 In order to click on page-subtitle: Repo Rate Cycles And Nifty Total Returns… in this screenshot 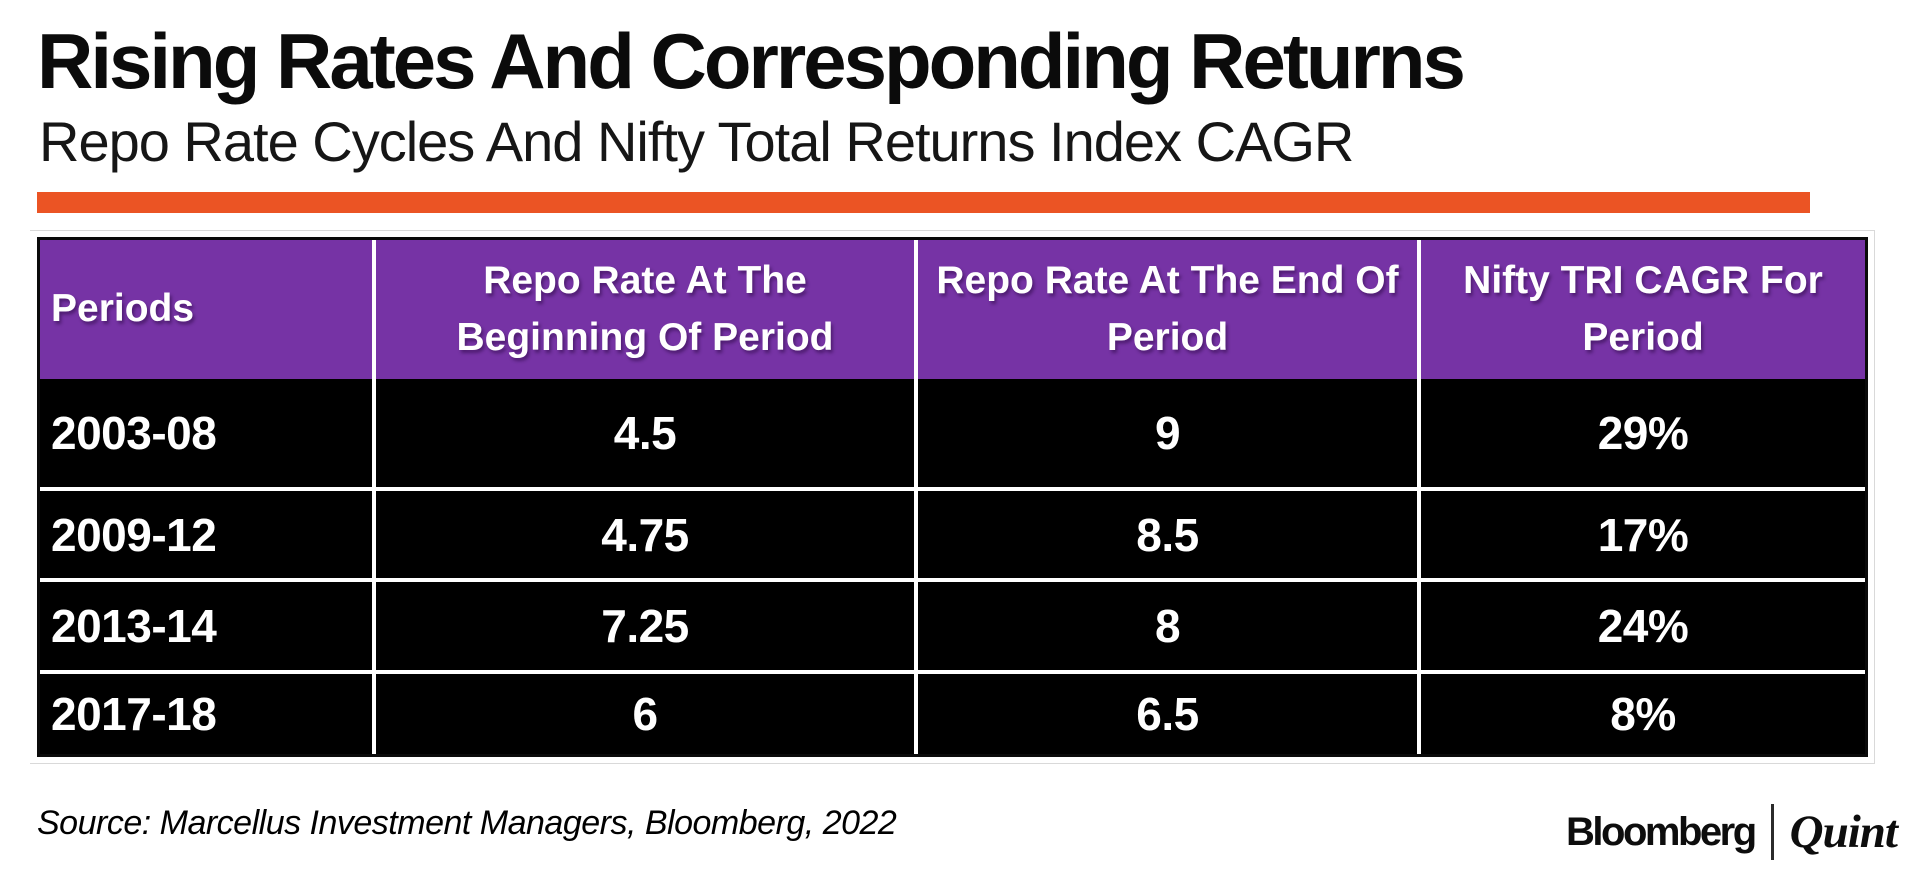, I will do `click(696, 141)`.